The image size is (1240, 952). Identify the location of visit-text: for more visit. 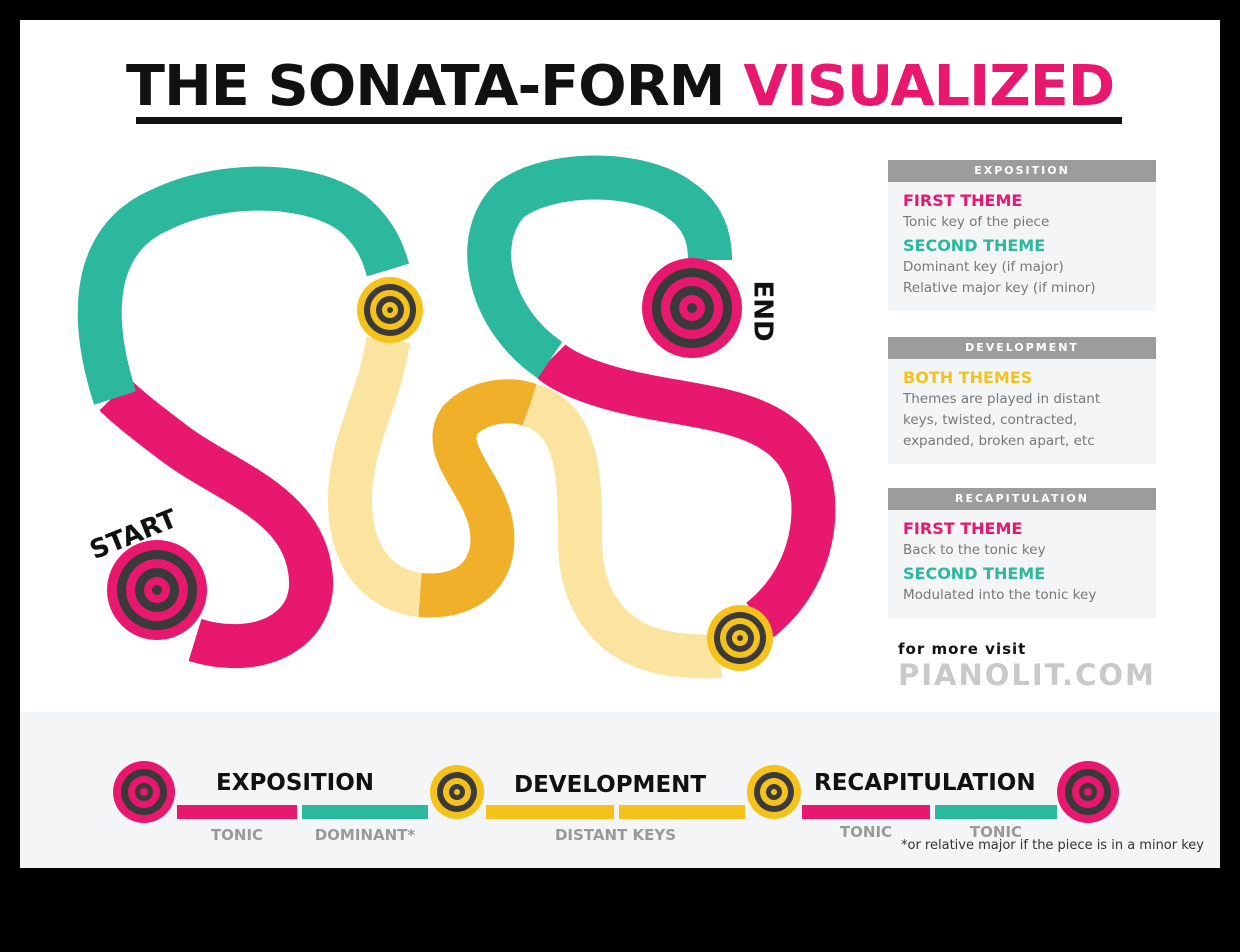
(962, 649).